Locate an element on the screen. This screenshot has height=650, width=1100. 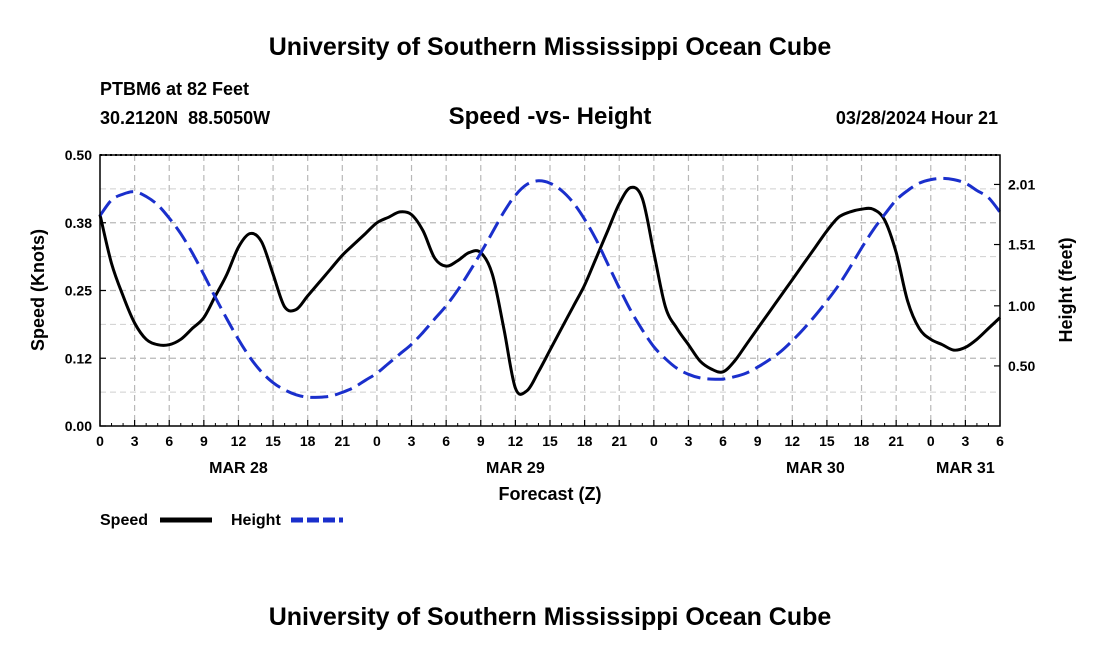
y-tick-label: 0.38 is located at coordinates (78, 223).